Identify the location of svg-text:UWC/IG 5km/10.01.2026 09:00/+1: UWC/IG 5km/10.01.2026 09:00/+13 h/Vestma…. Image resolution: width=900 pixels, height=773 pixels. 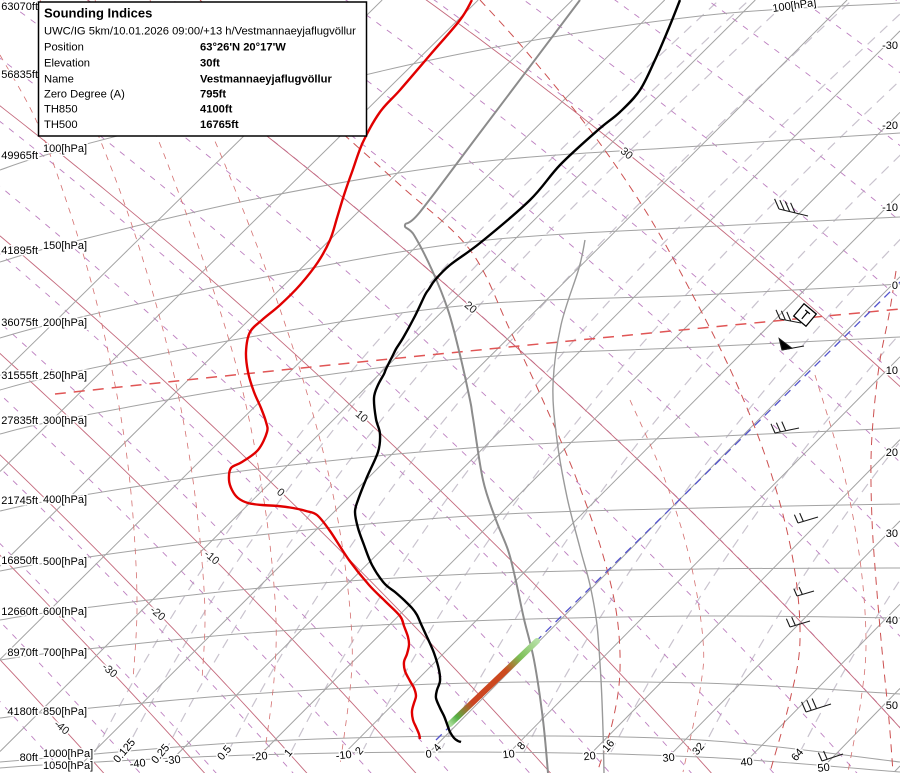
(200, 32).